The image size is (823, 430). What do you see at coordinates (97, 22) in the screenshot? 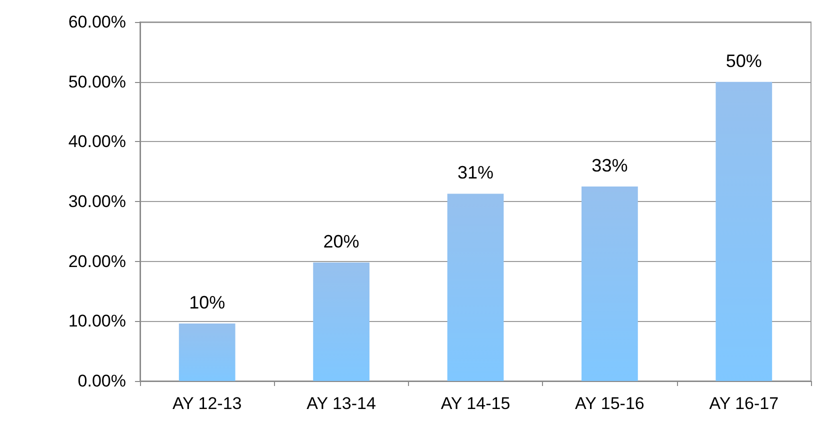
I see `y-tick-label: 60.00%` at bounding box center [97, 22].